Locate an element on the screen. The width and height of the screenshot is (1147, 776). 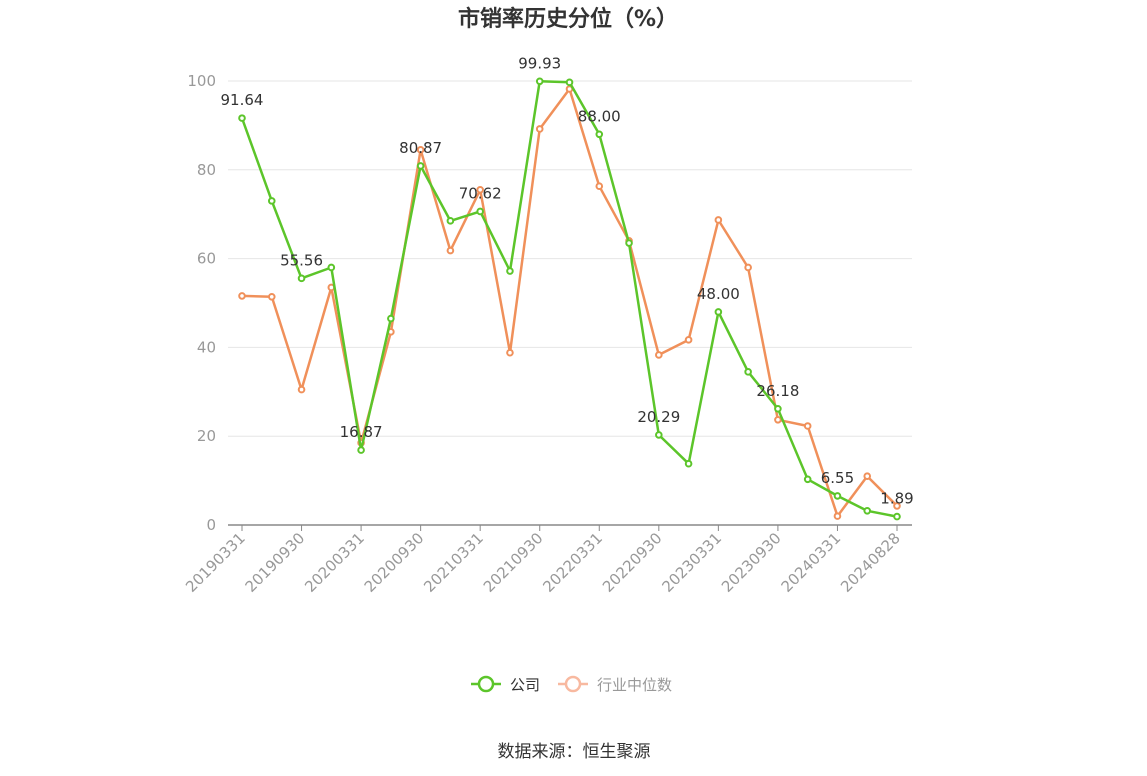
x-tick-label: 20200331 is located at coordinates (334, 562).